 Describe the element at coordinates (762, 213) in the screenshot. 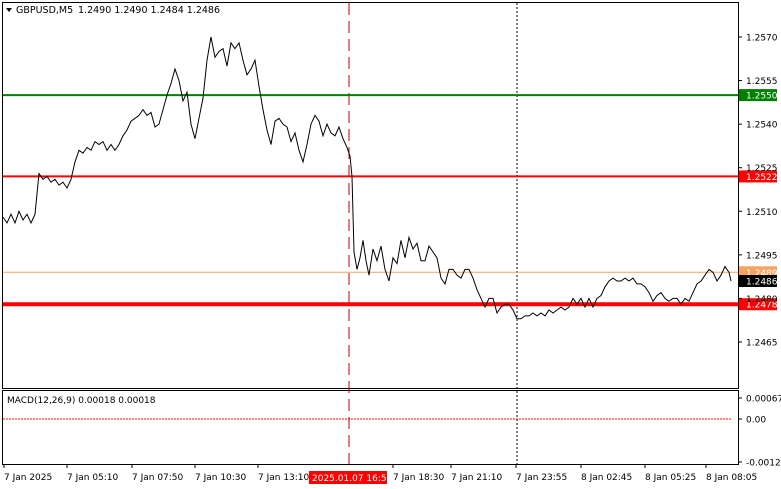

I see `price-tick-label: 1.2510` at that location.